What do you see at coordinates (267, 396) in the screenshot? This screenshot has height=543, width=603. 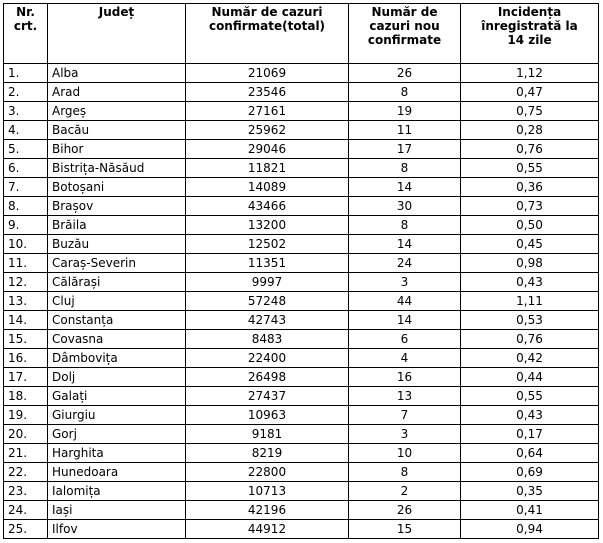 I see `table-cell: 27437` at bounding box center [267, 396].